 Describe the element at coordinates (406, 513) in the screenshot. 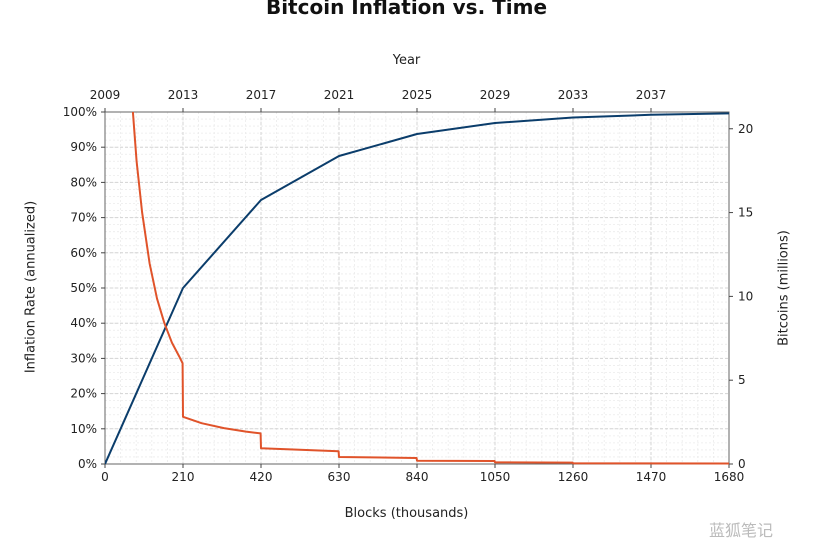

I see `x-axis-label: Blocks (thousands)` at that location.